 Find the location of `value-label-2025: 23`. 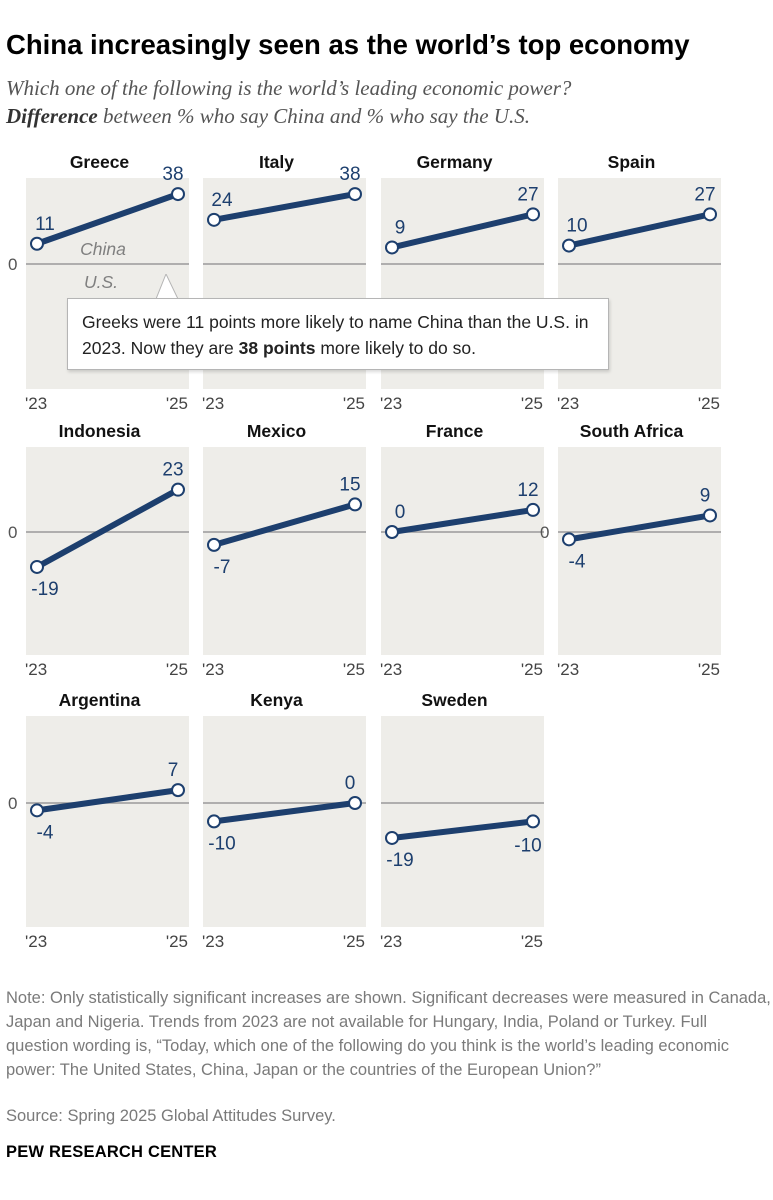

value-label-2025: 23 is located at coordinates (172, 470).